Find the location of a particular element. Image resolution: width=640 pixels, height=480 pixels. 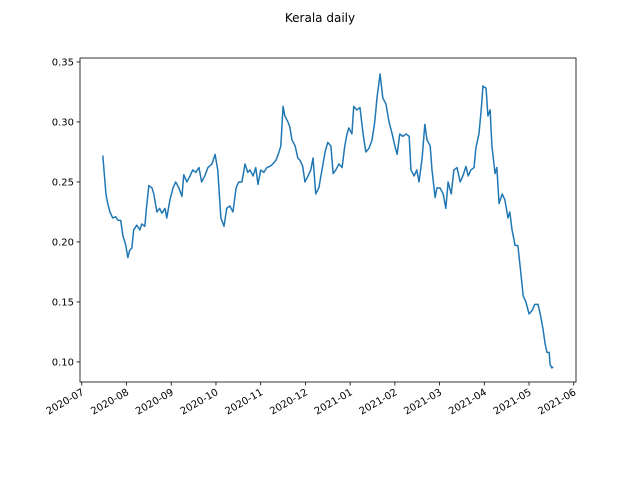

y-tick-label: 0.15 is located at coordinates (63, 302).